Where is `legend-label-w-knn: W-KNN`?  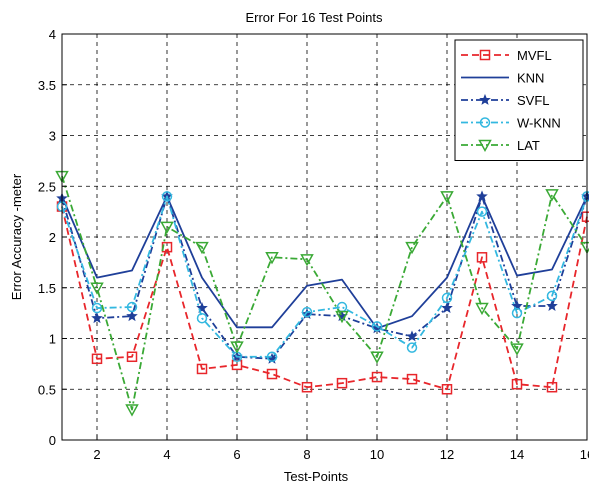
legend-label-w-knn: W-KNN is located at coordinates (539, 123).